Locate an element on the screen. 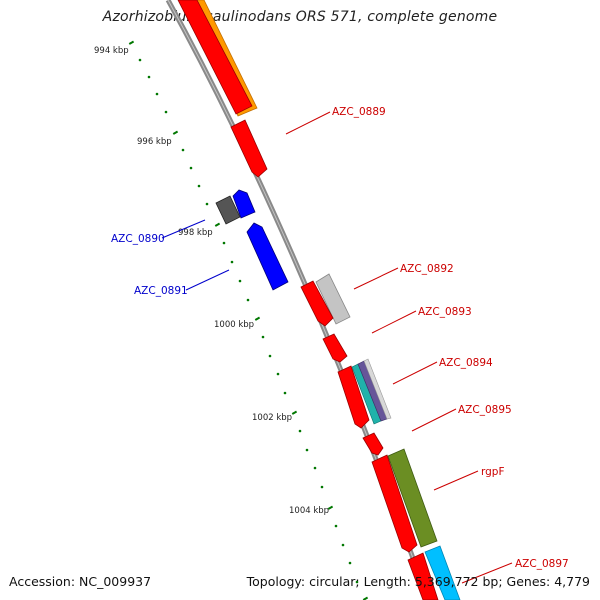  gene-label: rgpF is located at coordinates (493, 472).